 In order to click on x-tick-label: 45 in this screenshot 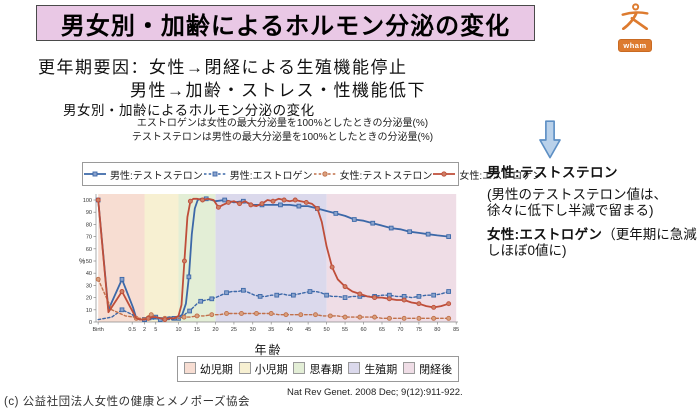, I will do `click(308, 330)`.